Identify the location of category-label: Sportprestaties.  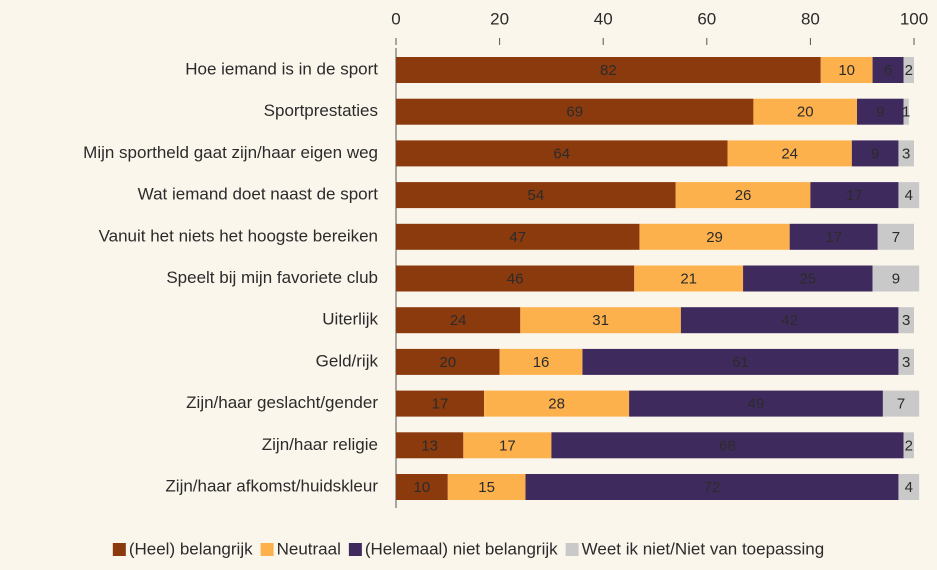
(321, 110).